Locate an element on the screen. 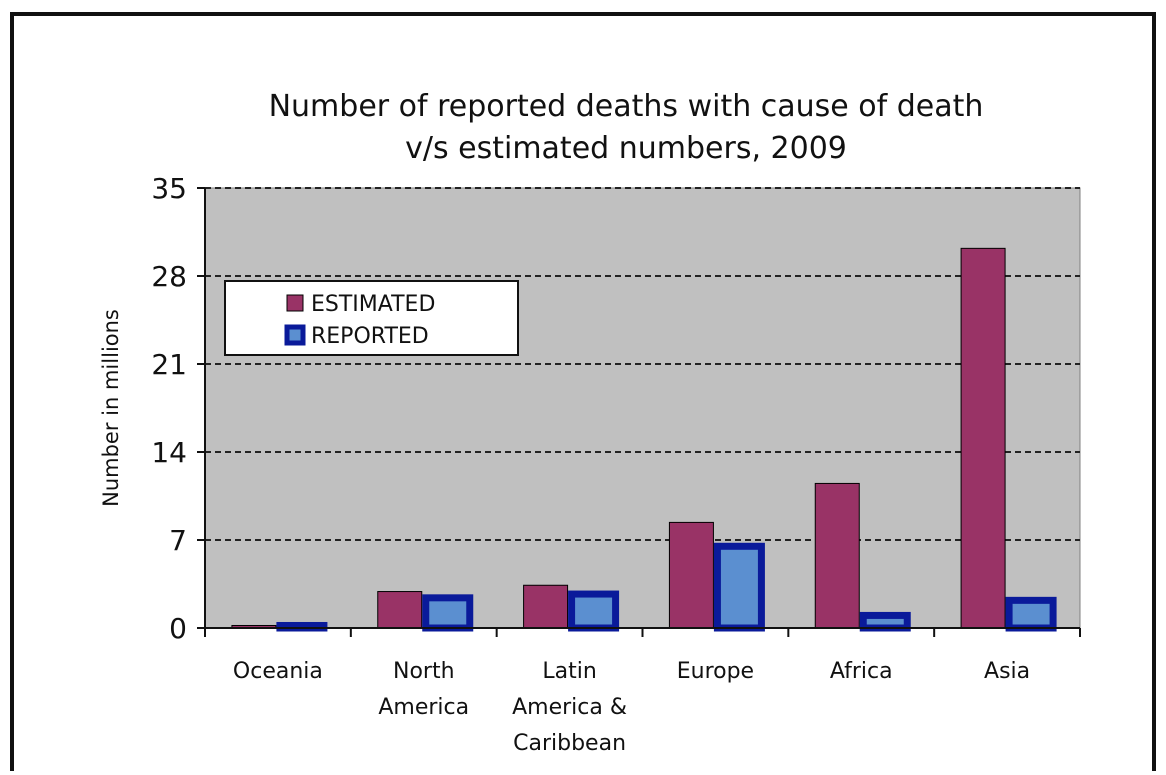  legend-box is located at coordinates (371, 318).